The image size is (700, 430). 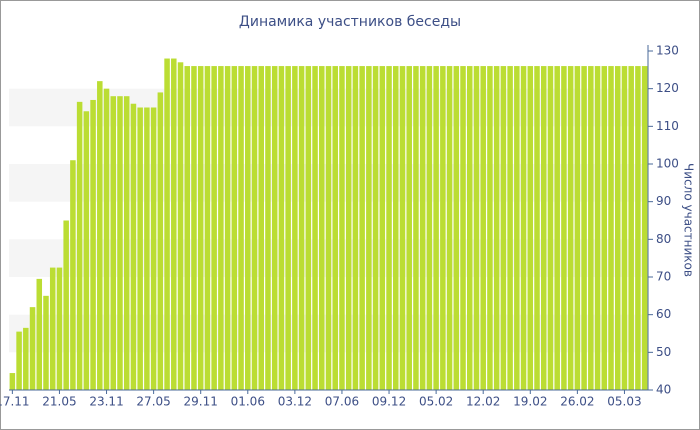 What do you see at coordinates (577, 402) in the screenshot?
I see `x-tick-label: 26.02` at bounding box center [577, 402].